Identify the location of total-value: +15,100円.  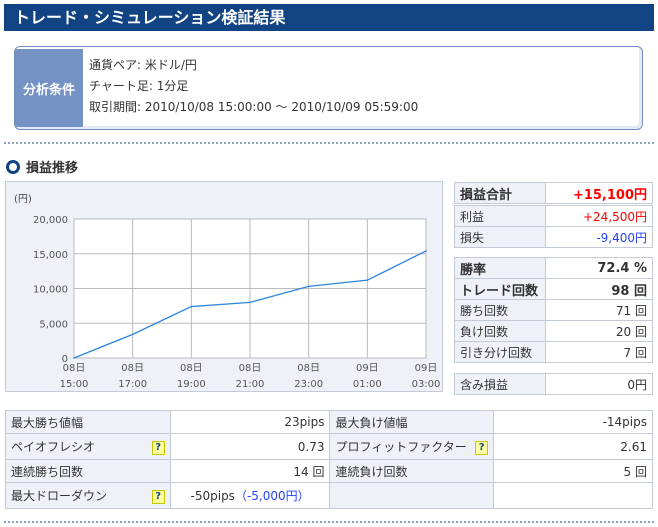
(599, 193).